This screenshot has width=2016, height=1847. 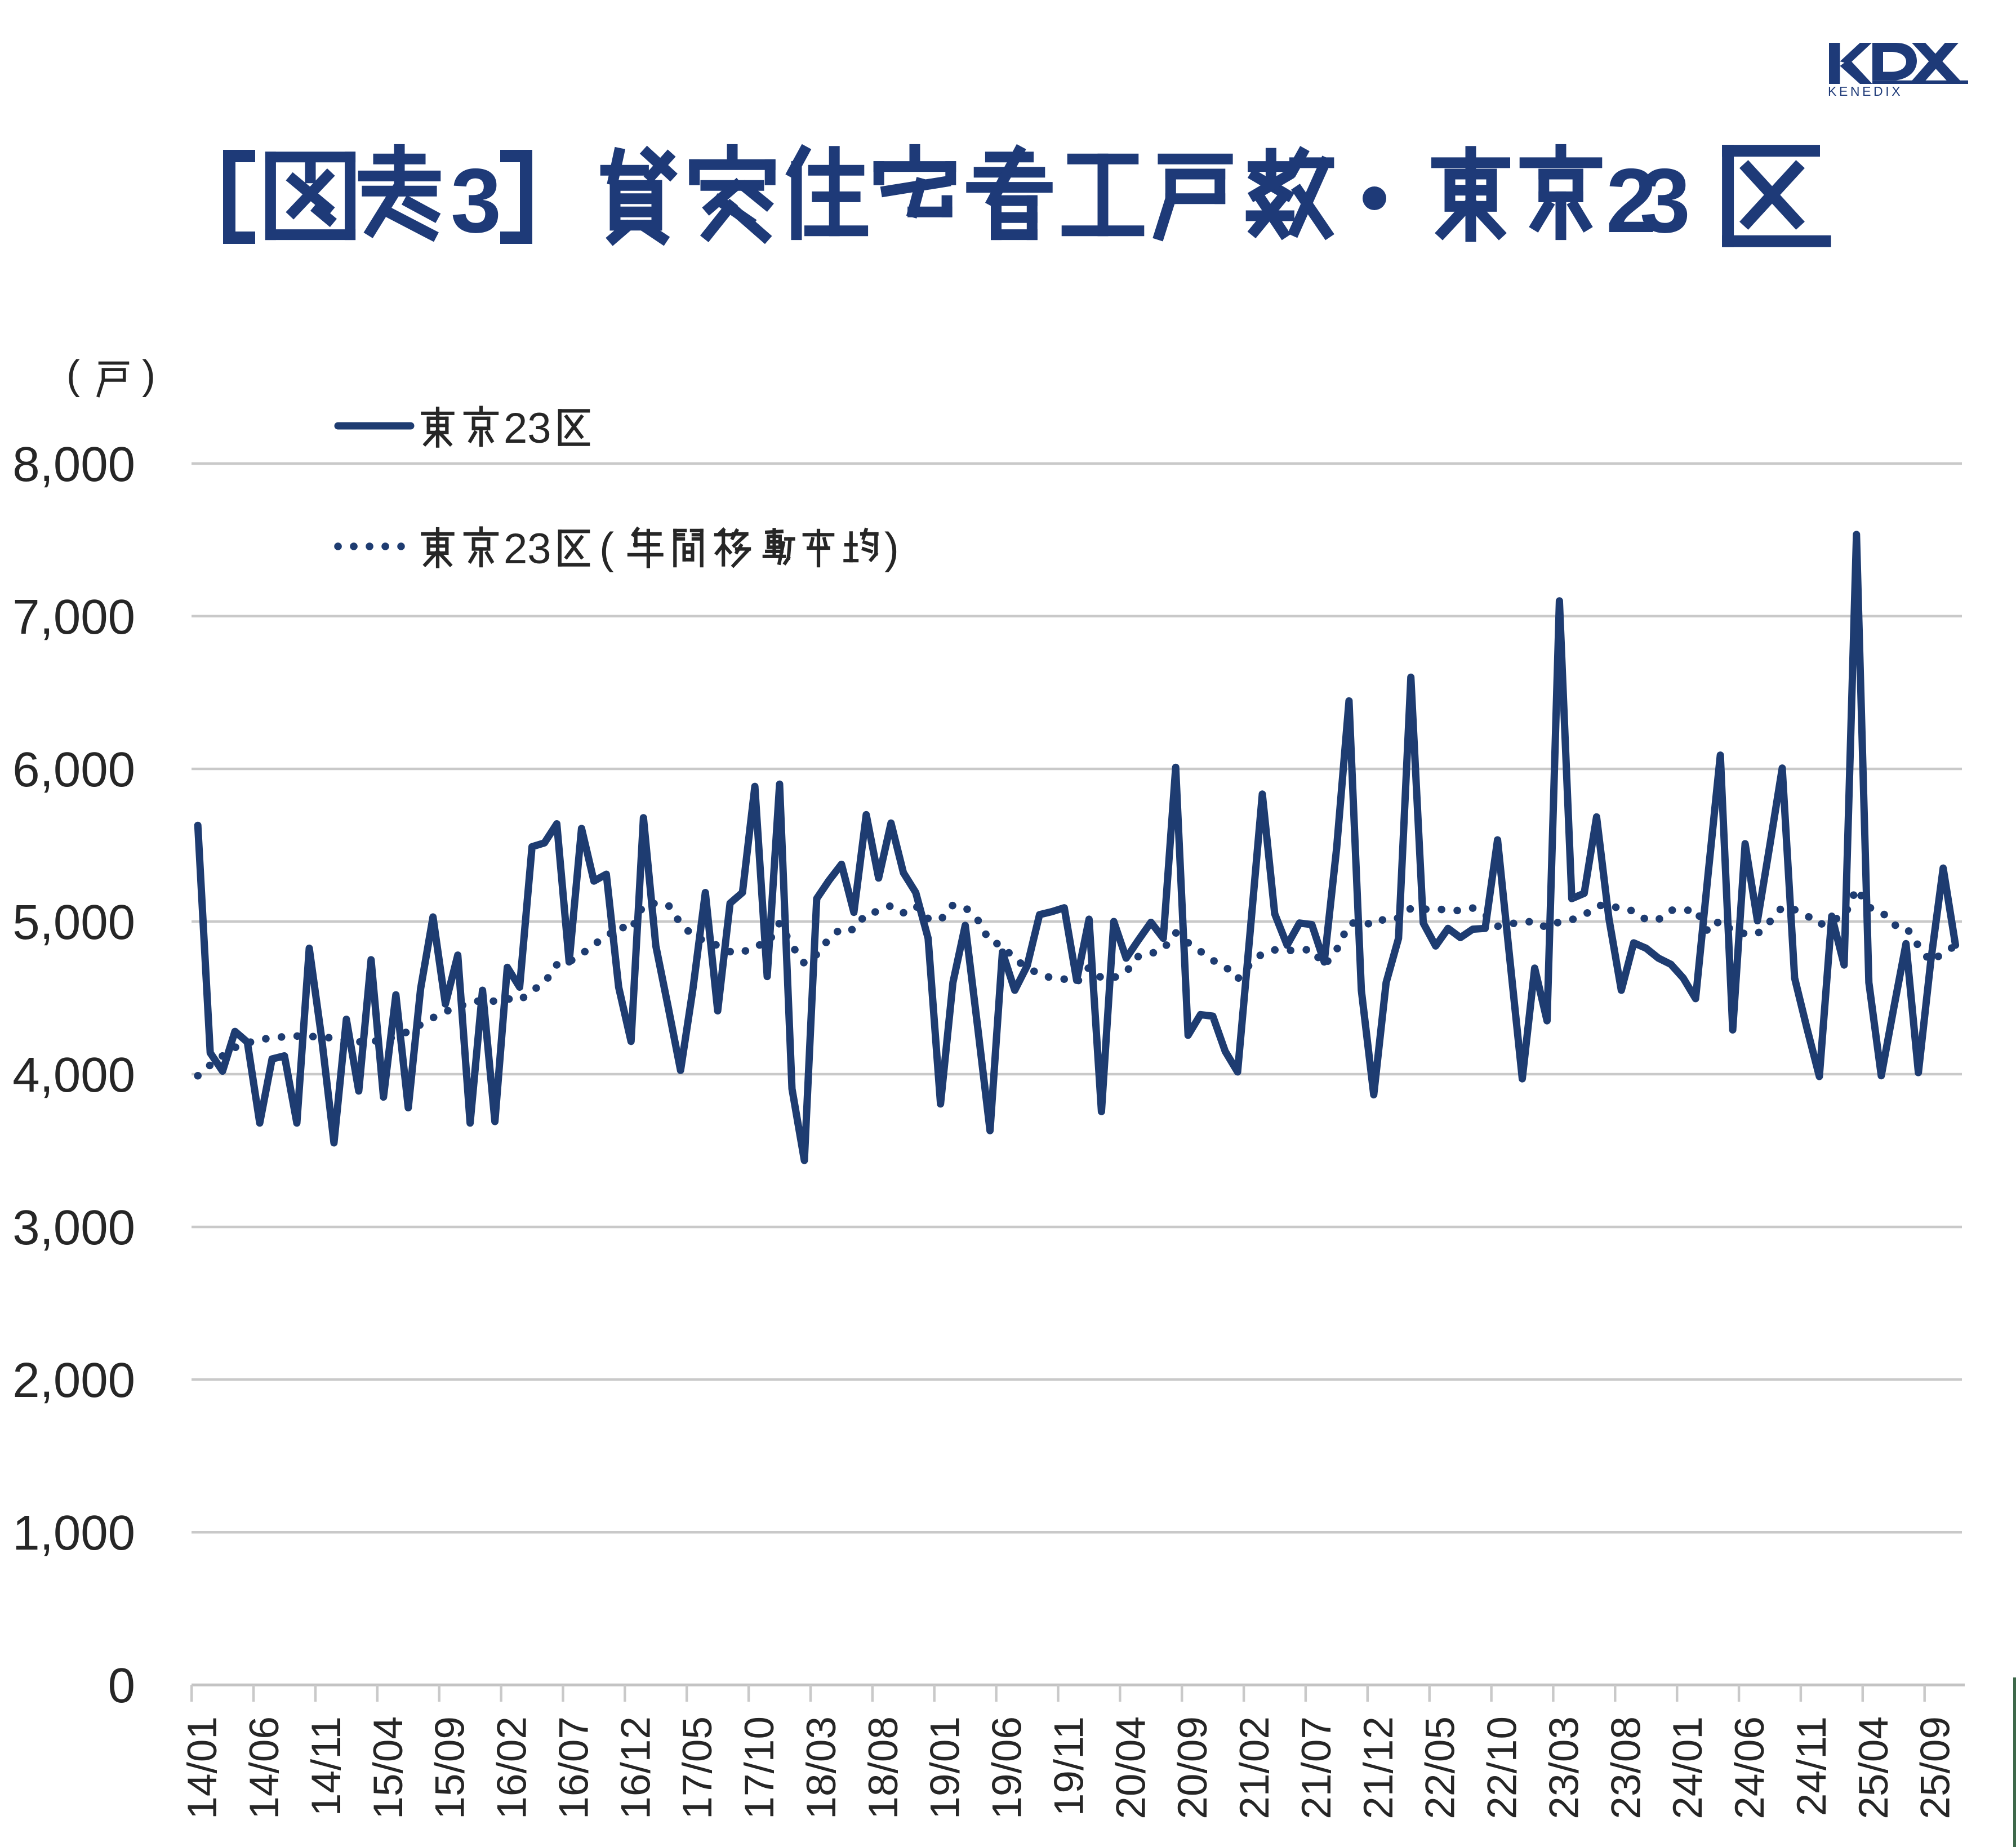 What do you see at coordinates (512, 1767) in the screenshot?
I see `svg-text: 16/02` at bounding box center [512, 1767].